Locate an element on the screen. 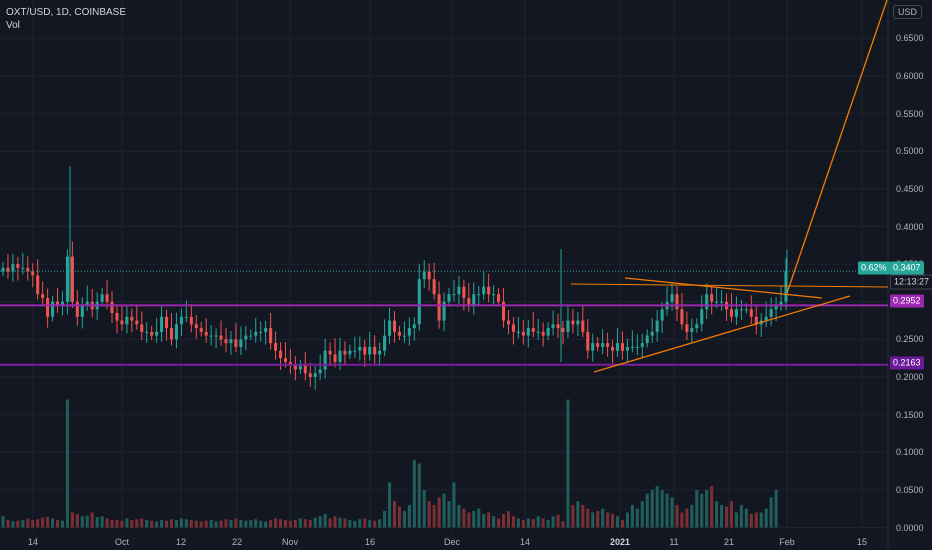  price-tick-label: 0.6000 is located at coordinates (910, 76).